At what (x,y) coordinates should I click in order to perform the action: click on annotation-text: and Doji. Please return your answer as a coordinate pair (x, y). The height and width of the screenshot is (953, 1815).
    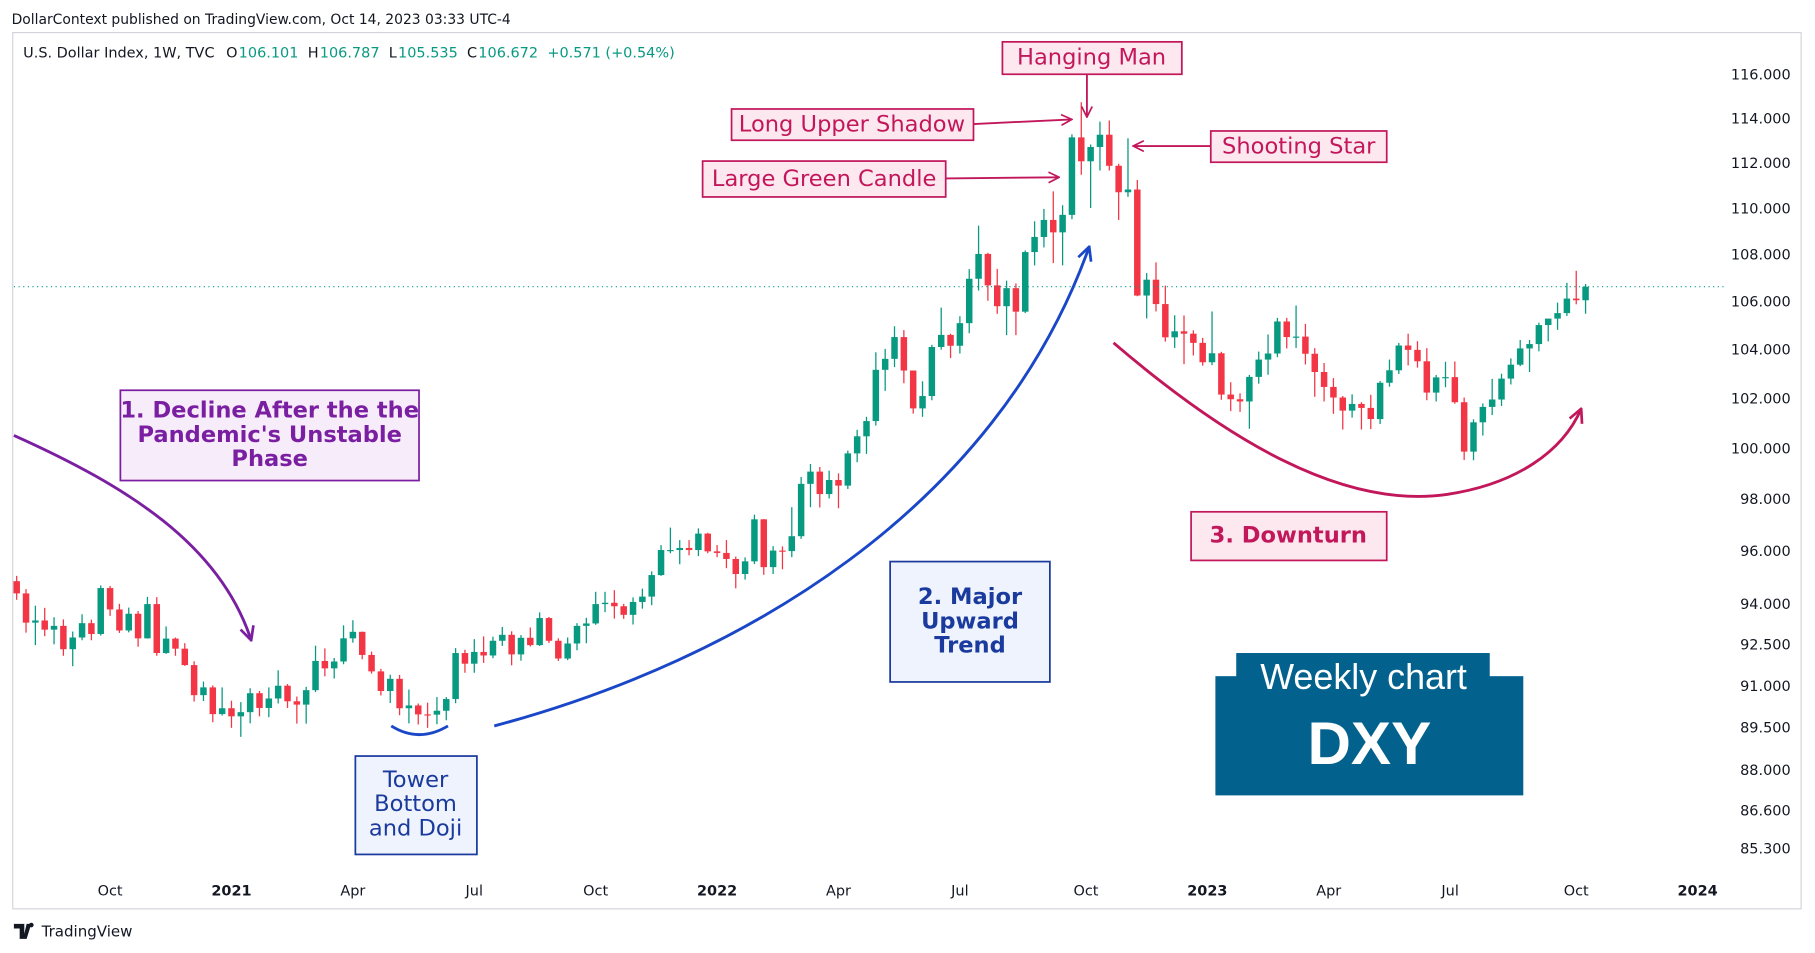
    Looking at the image, I should click on (415, 828).